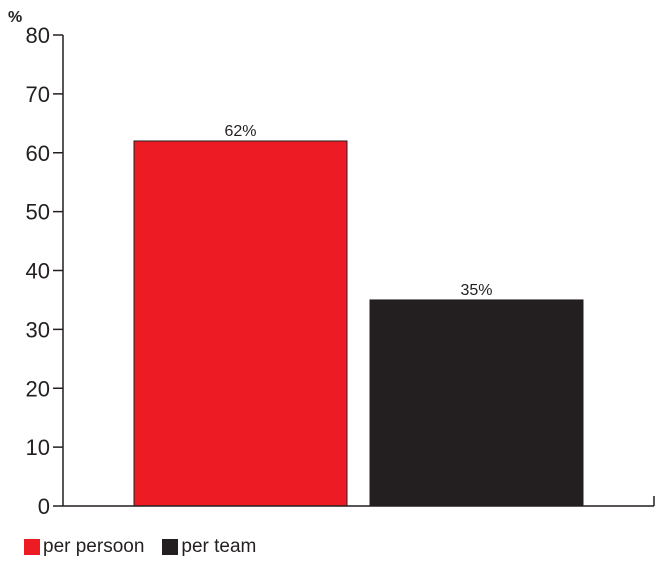 This screenshot has height=561, width=657. What do you see at coordinates (15, 17) in the screenshot?
I see `y-axis-label: %` at bounding box center [15, 17].